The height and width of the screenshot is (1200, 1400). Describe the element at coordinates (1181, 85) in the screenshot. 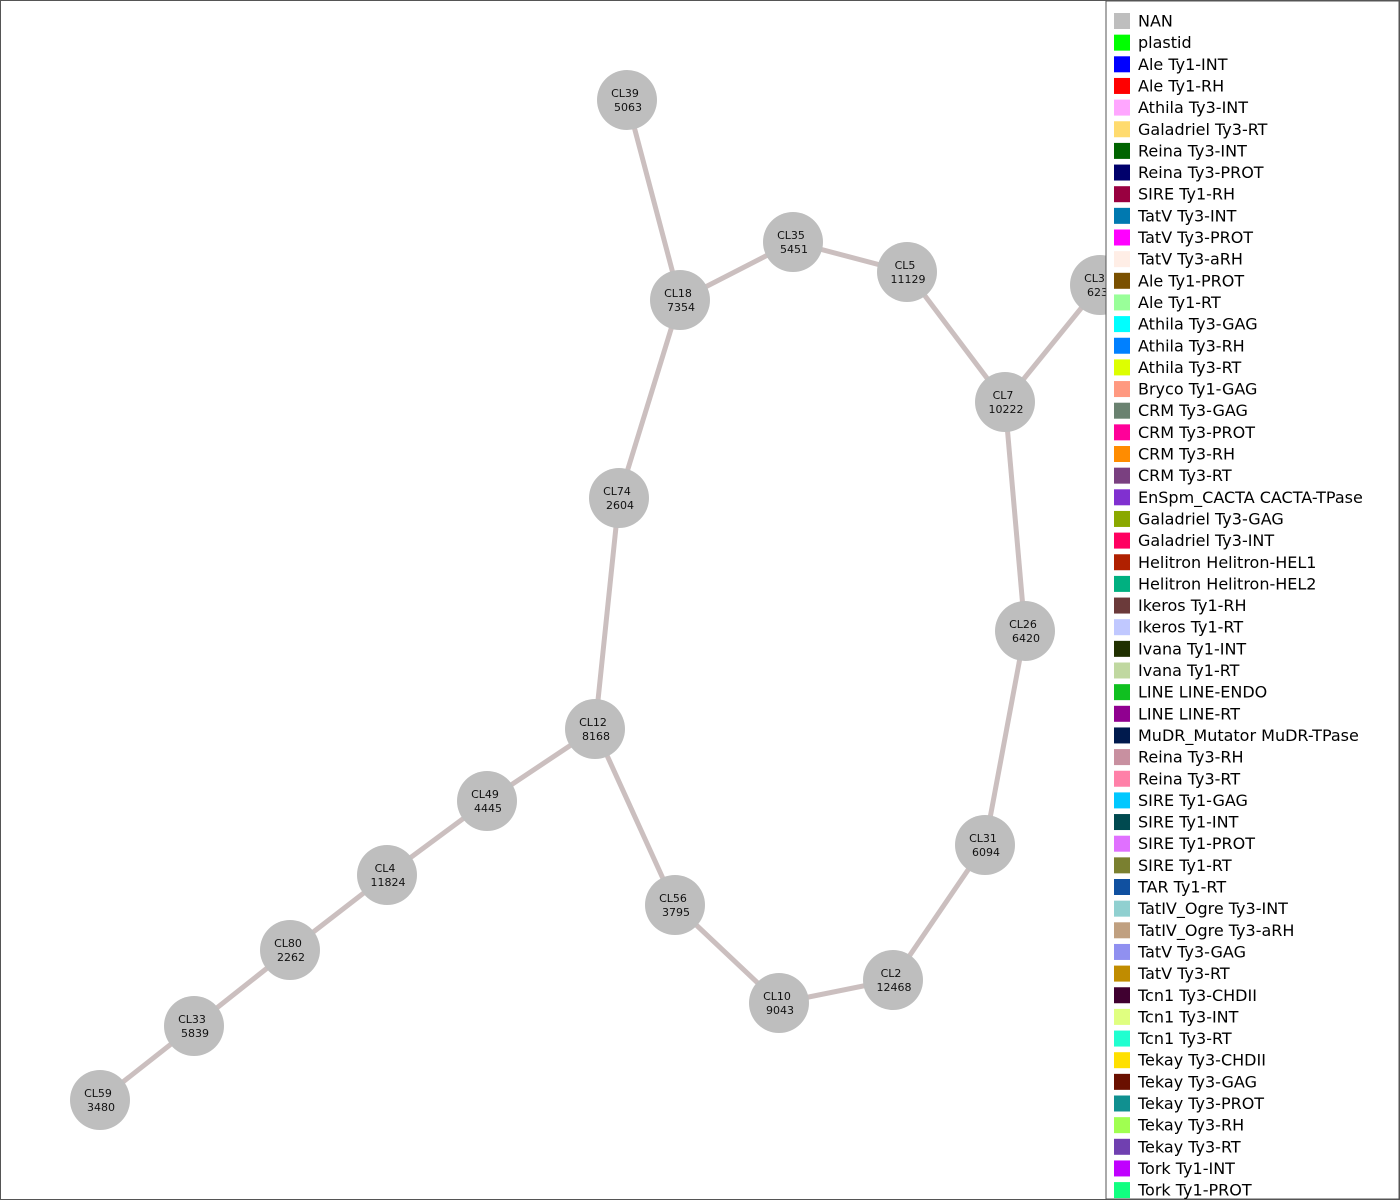

I see `legend-label: Ale Ty1-RH` at that location.